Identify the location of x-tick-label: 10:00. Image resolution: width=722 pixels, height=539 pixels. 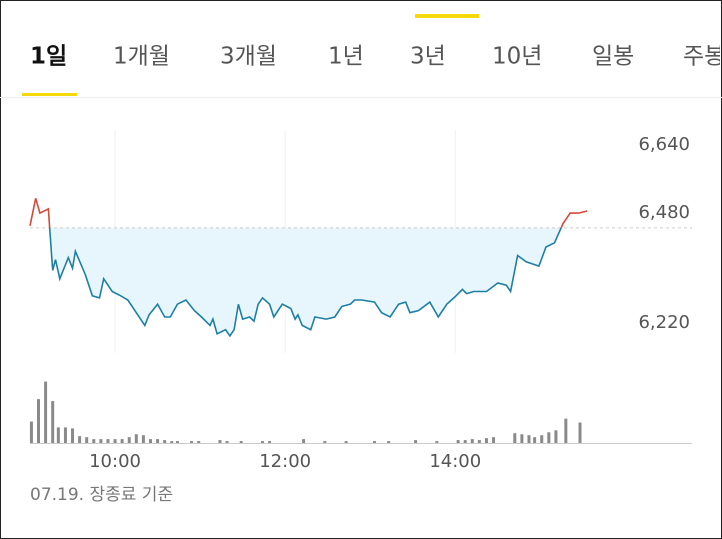
(115, 461).